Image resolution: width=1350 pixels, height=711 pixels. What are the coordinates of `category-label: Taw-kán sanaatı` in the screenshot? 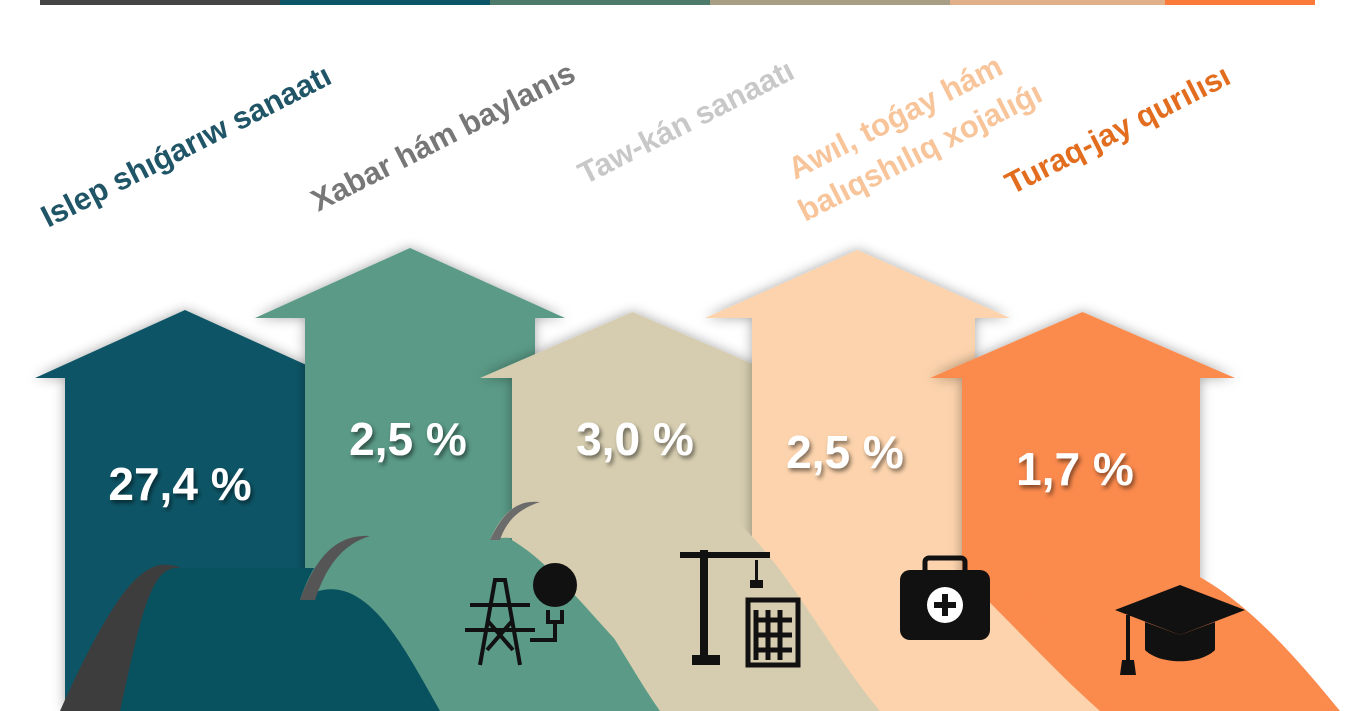 It's located at (685, 121).